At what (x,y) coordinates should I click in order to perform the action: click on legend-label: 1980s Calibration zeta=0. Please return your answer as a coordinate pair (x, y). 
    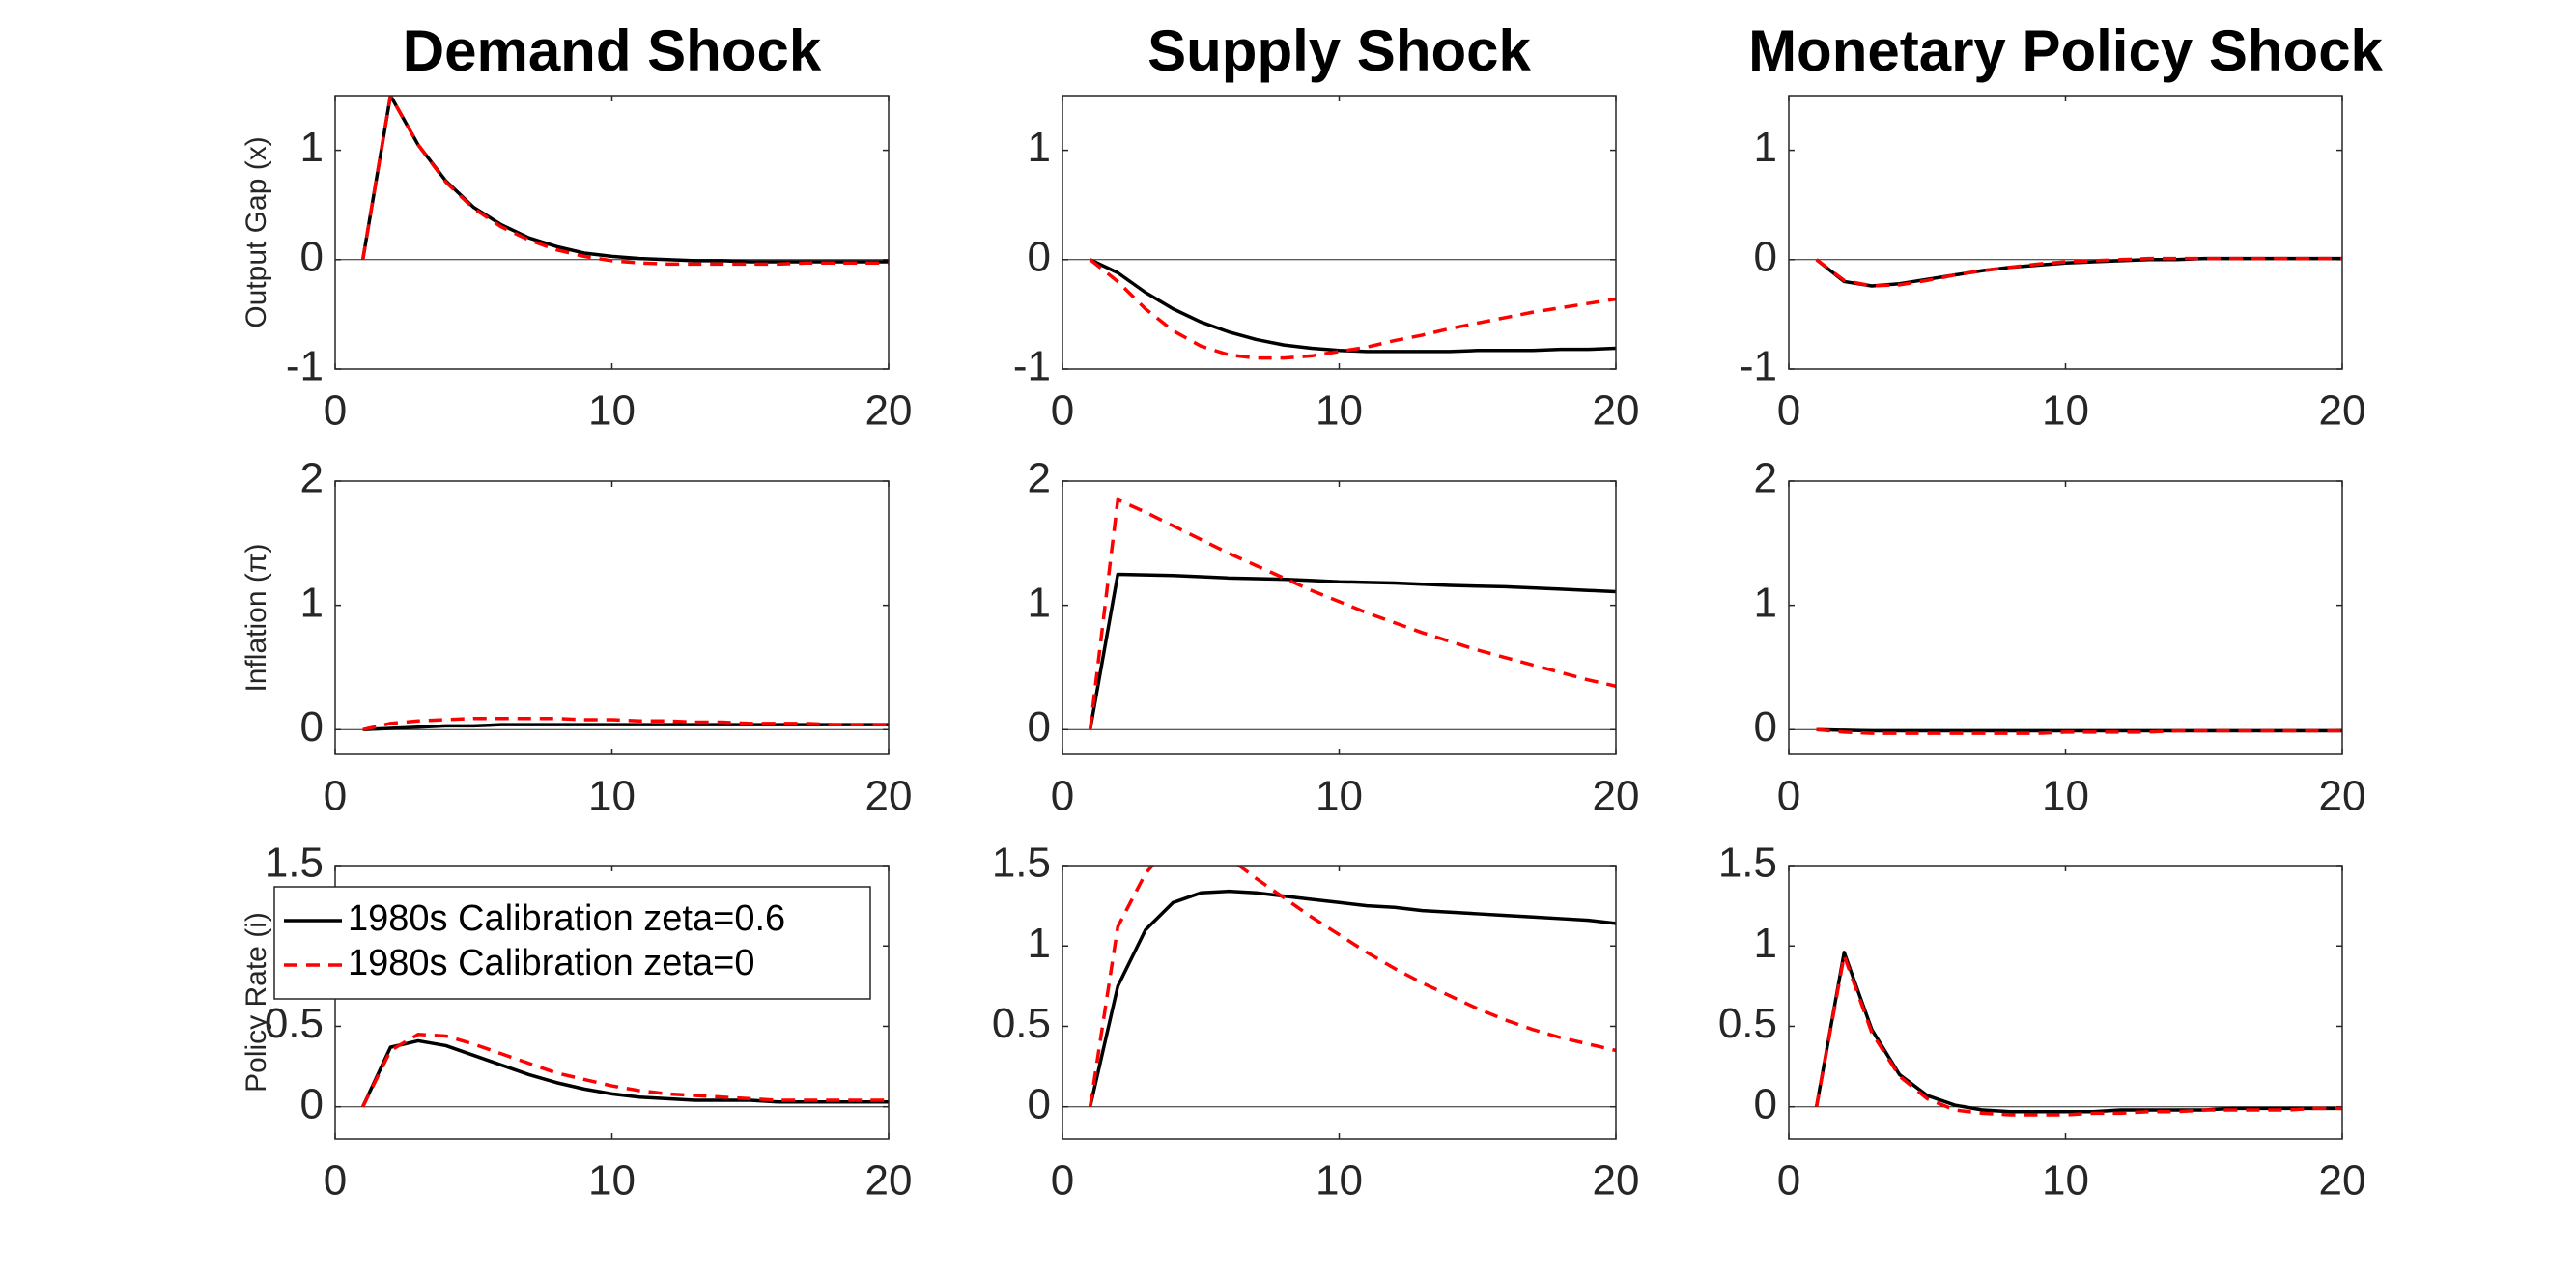
    Looking at the image, I should click on (551, 963).